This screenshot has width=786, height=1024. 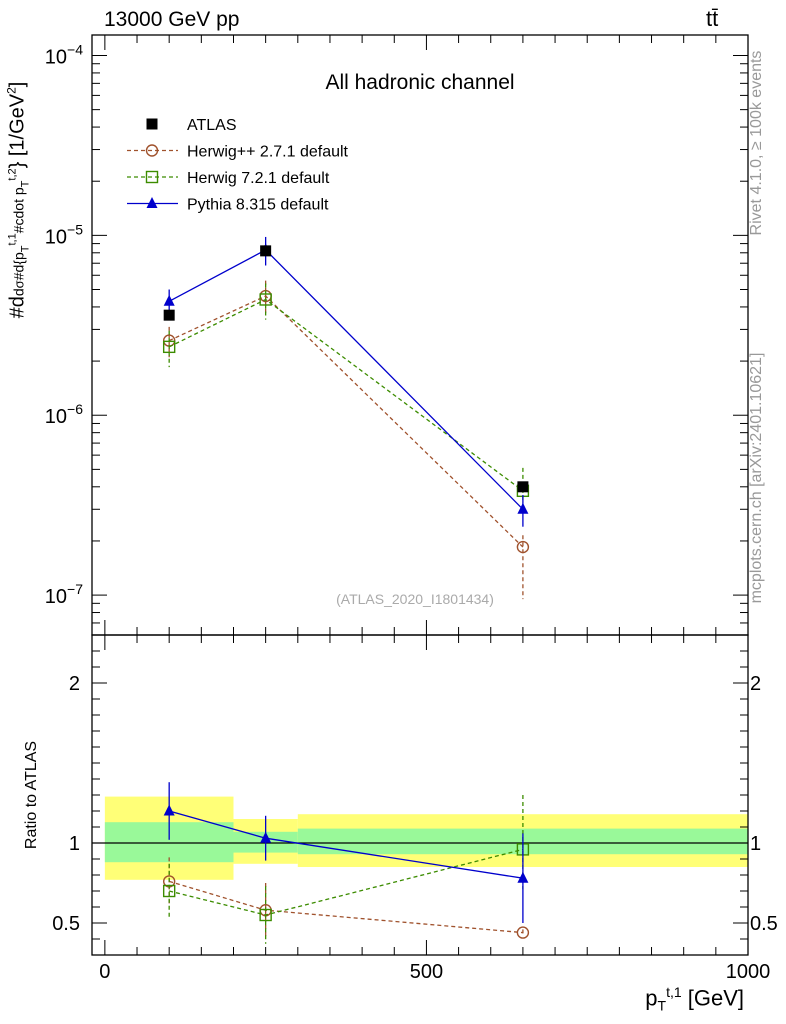 I want to click on ratio-tick-label-right: 2, so click(x=755, y=684).